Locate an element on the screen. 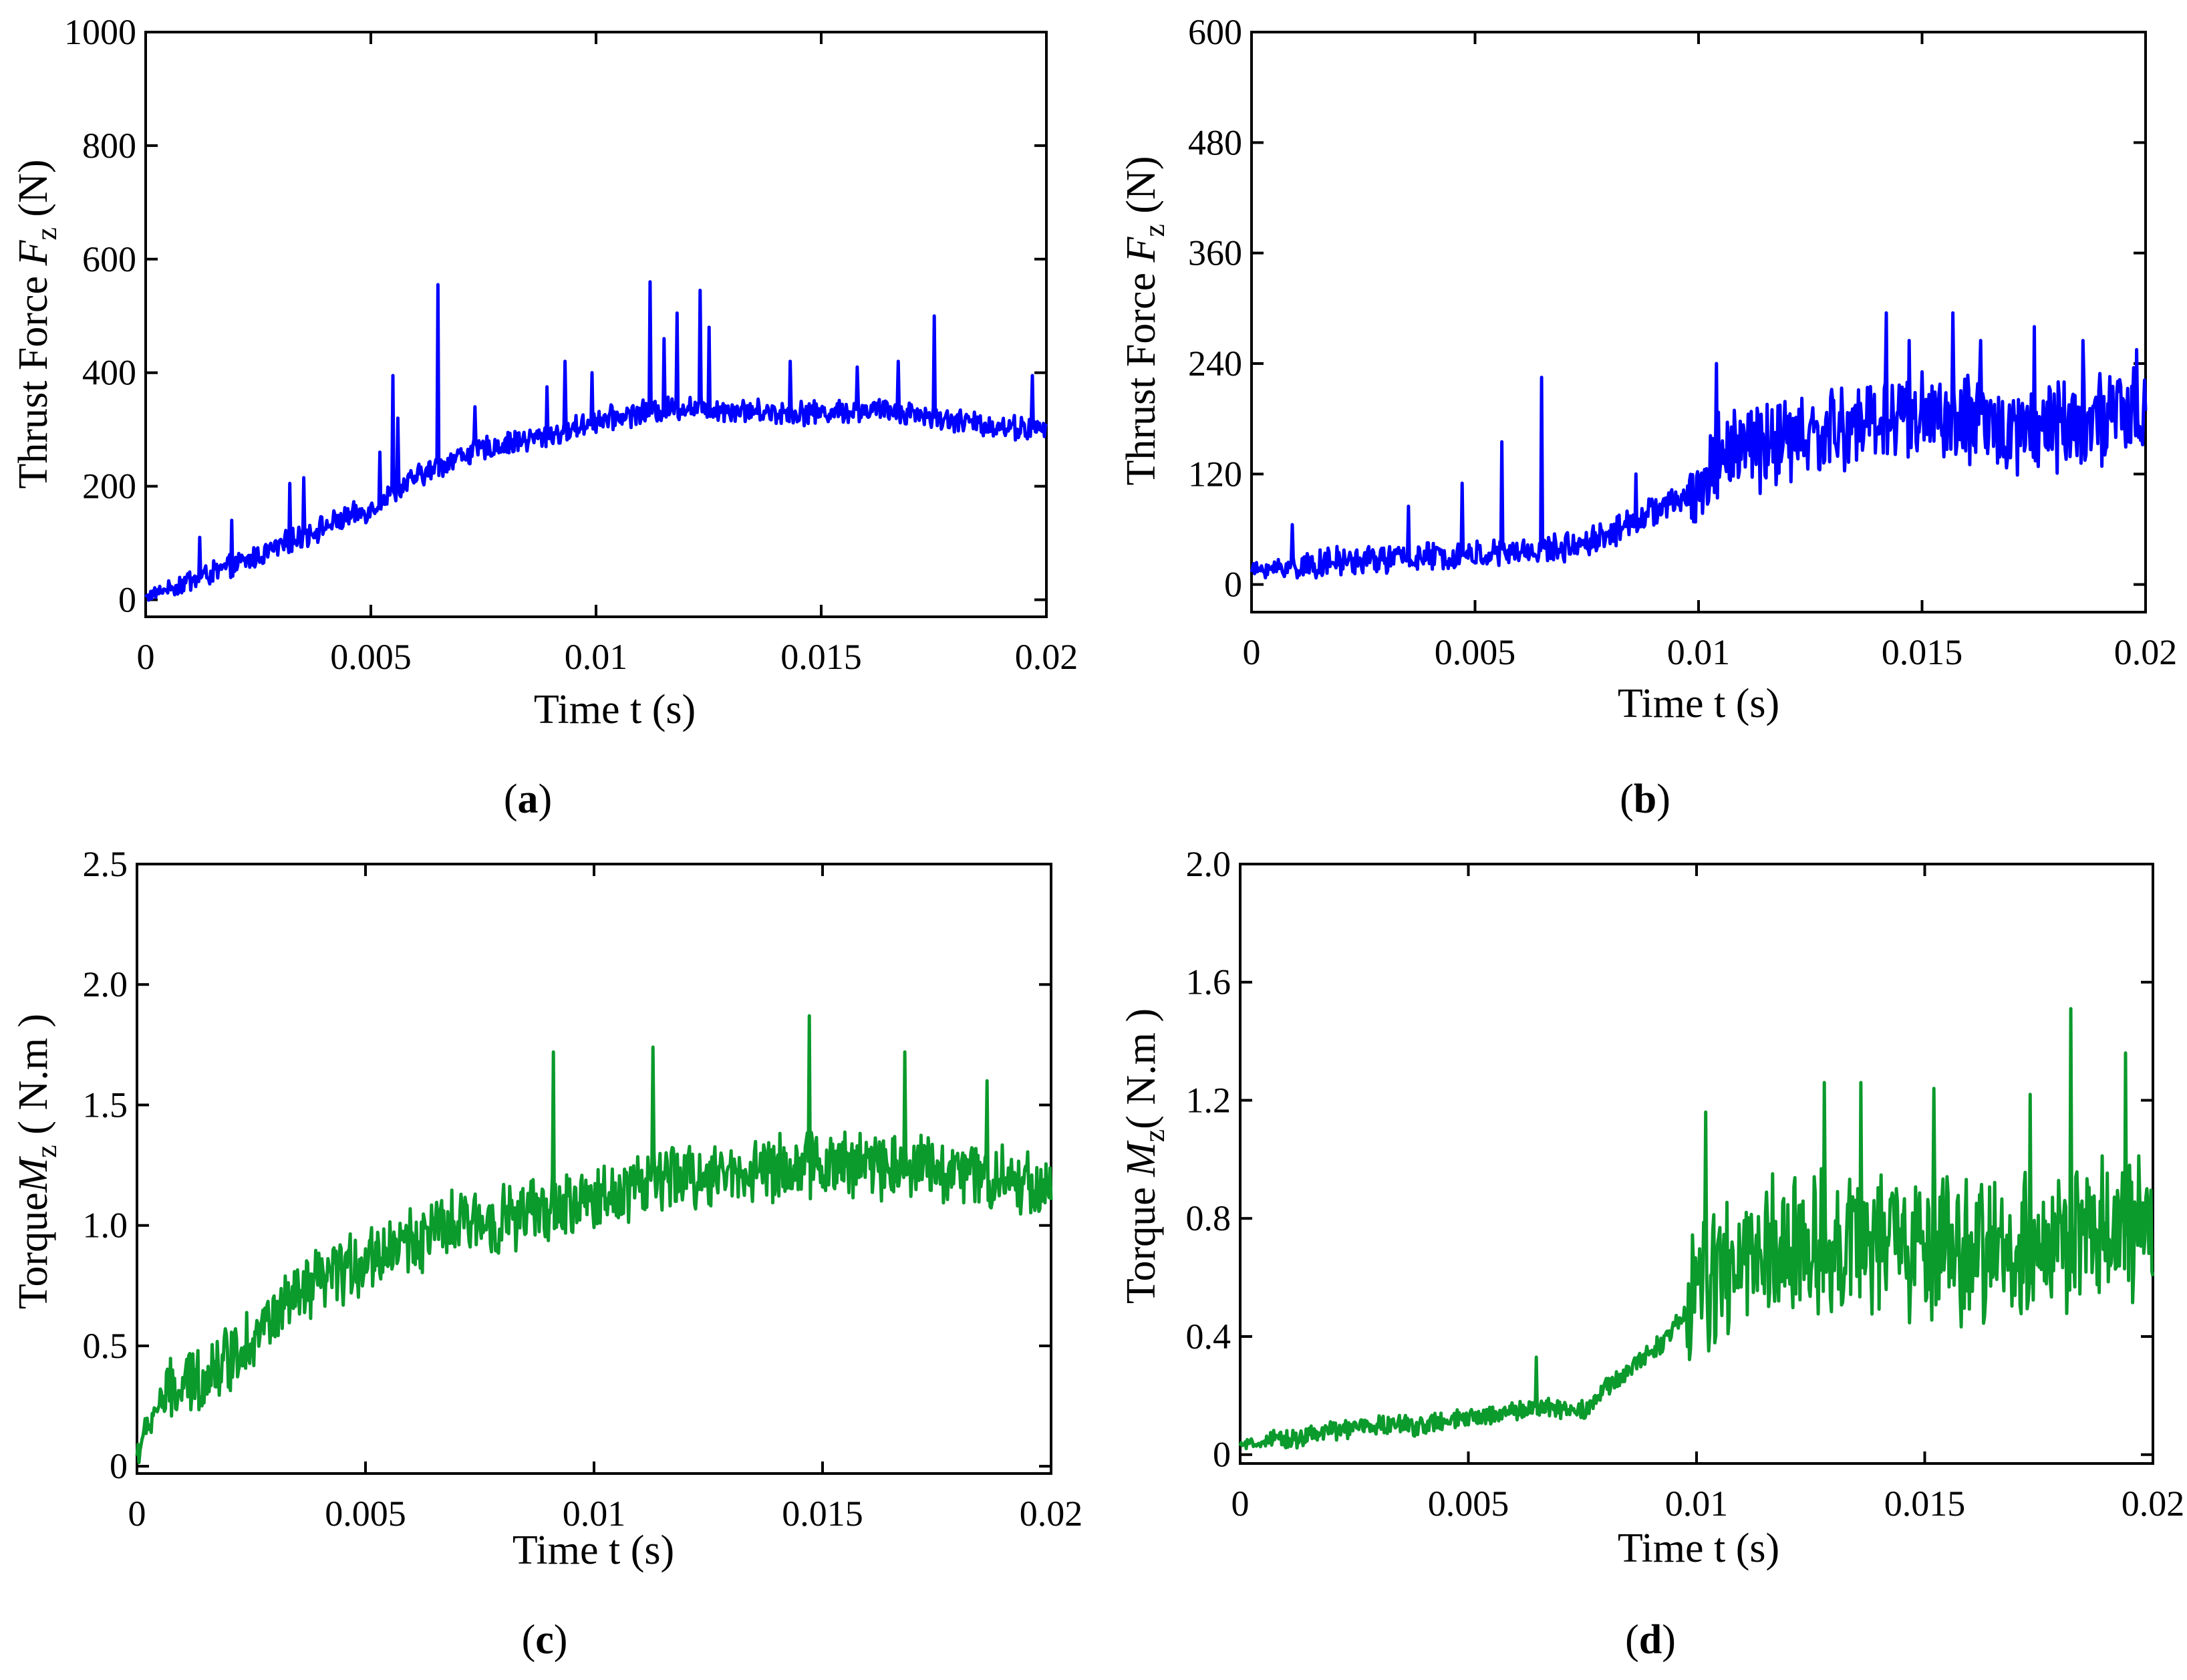  y-tick-label: 1.6 is located at coordinates (1209, 982).